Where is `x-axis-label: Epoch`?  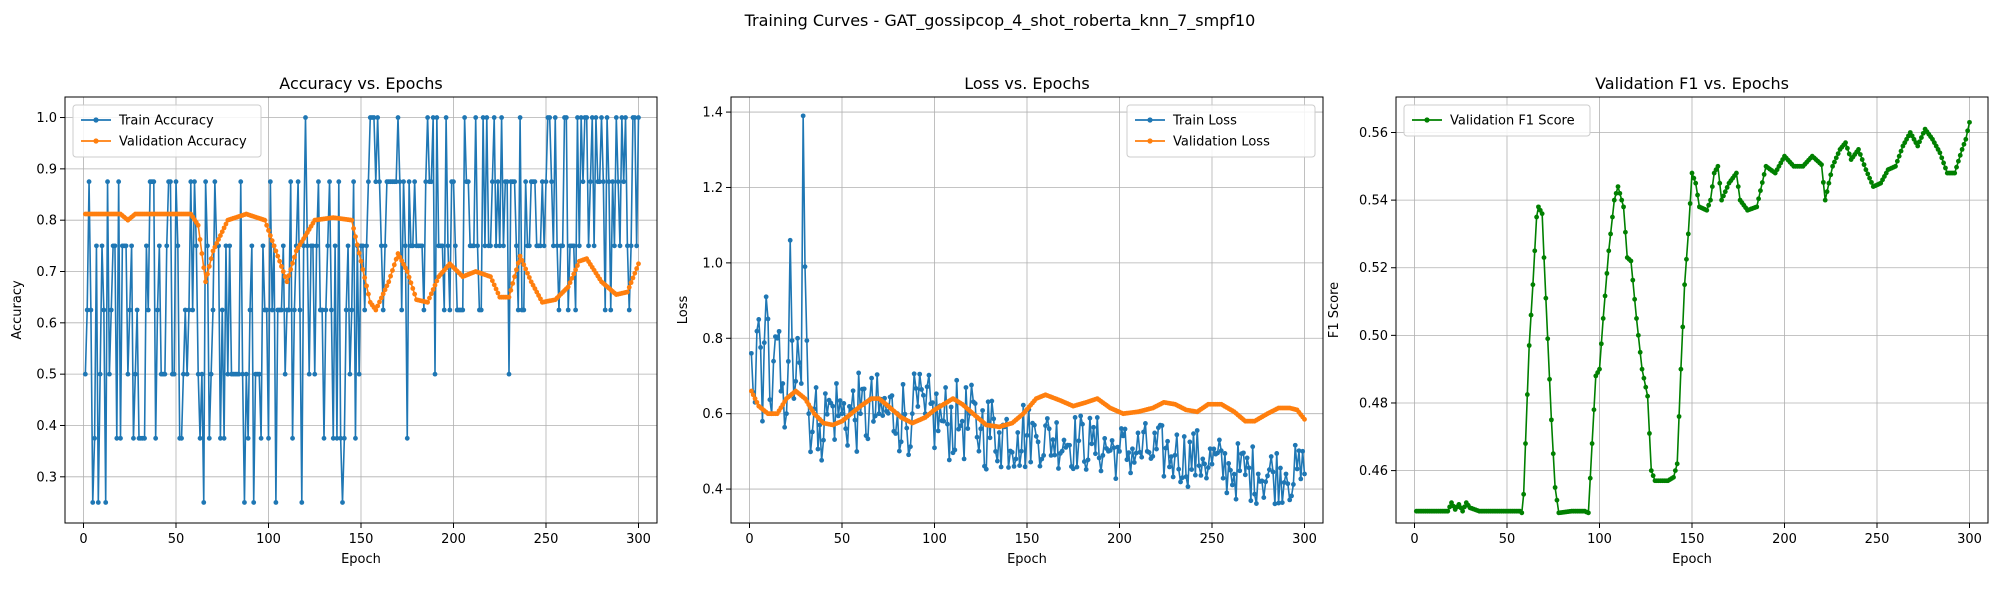
x-axis-label: Epoch is located at coordinates (1027, 559).